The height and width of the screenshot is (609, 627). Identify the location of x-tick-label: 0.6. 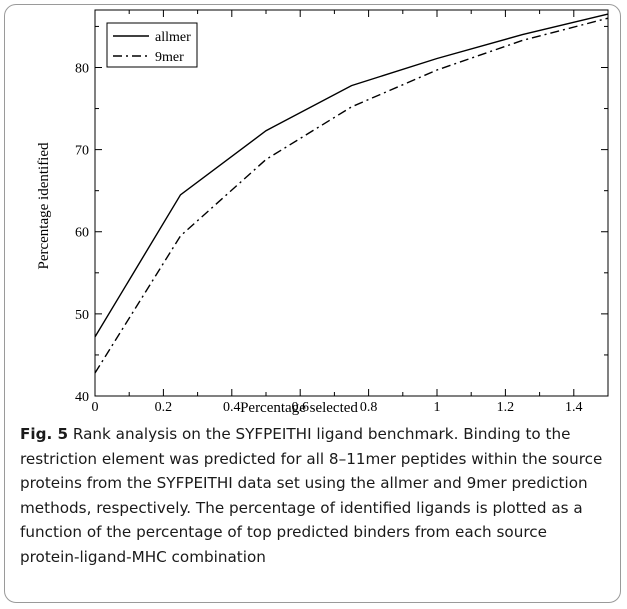
(300, 407).